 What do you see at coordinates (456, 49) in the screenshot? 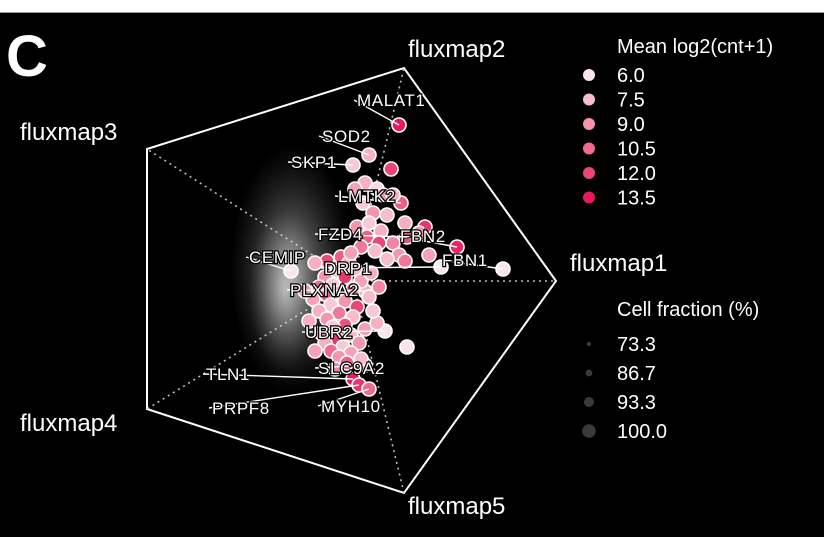
I see `axis-label-fluxmap2: fluxmap2` at bounding box center [456, 49].